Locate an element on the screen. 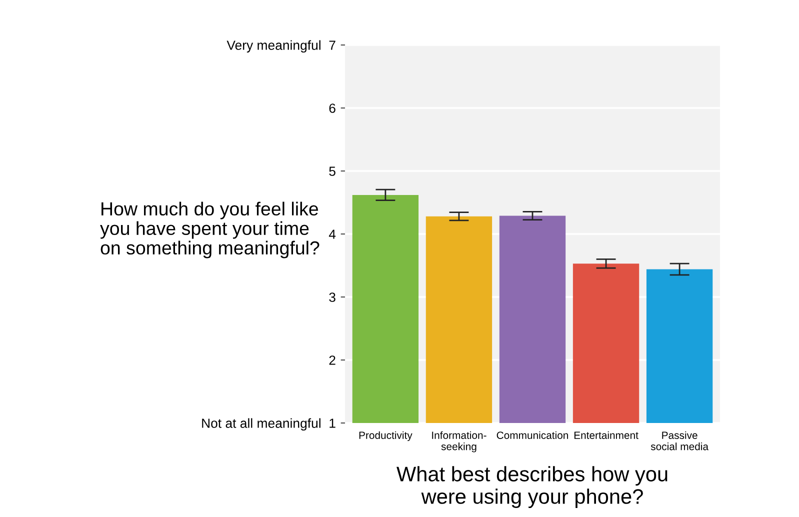 The image size is (799, 517). x-axis-title: What best describes how you were using your phone? is located at coordinates (532, 487).